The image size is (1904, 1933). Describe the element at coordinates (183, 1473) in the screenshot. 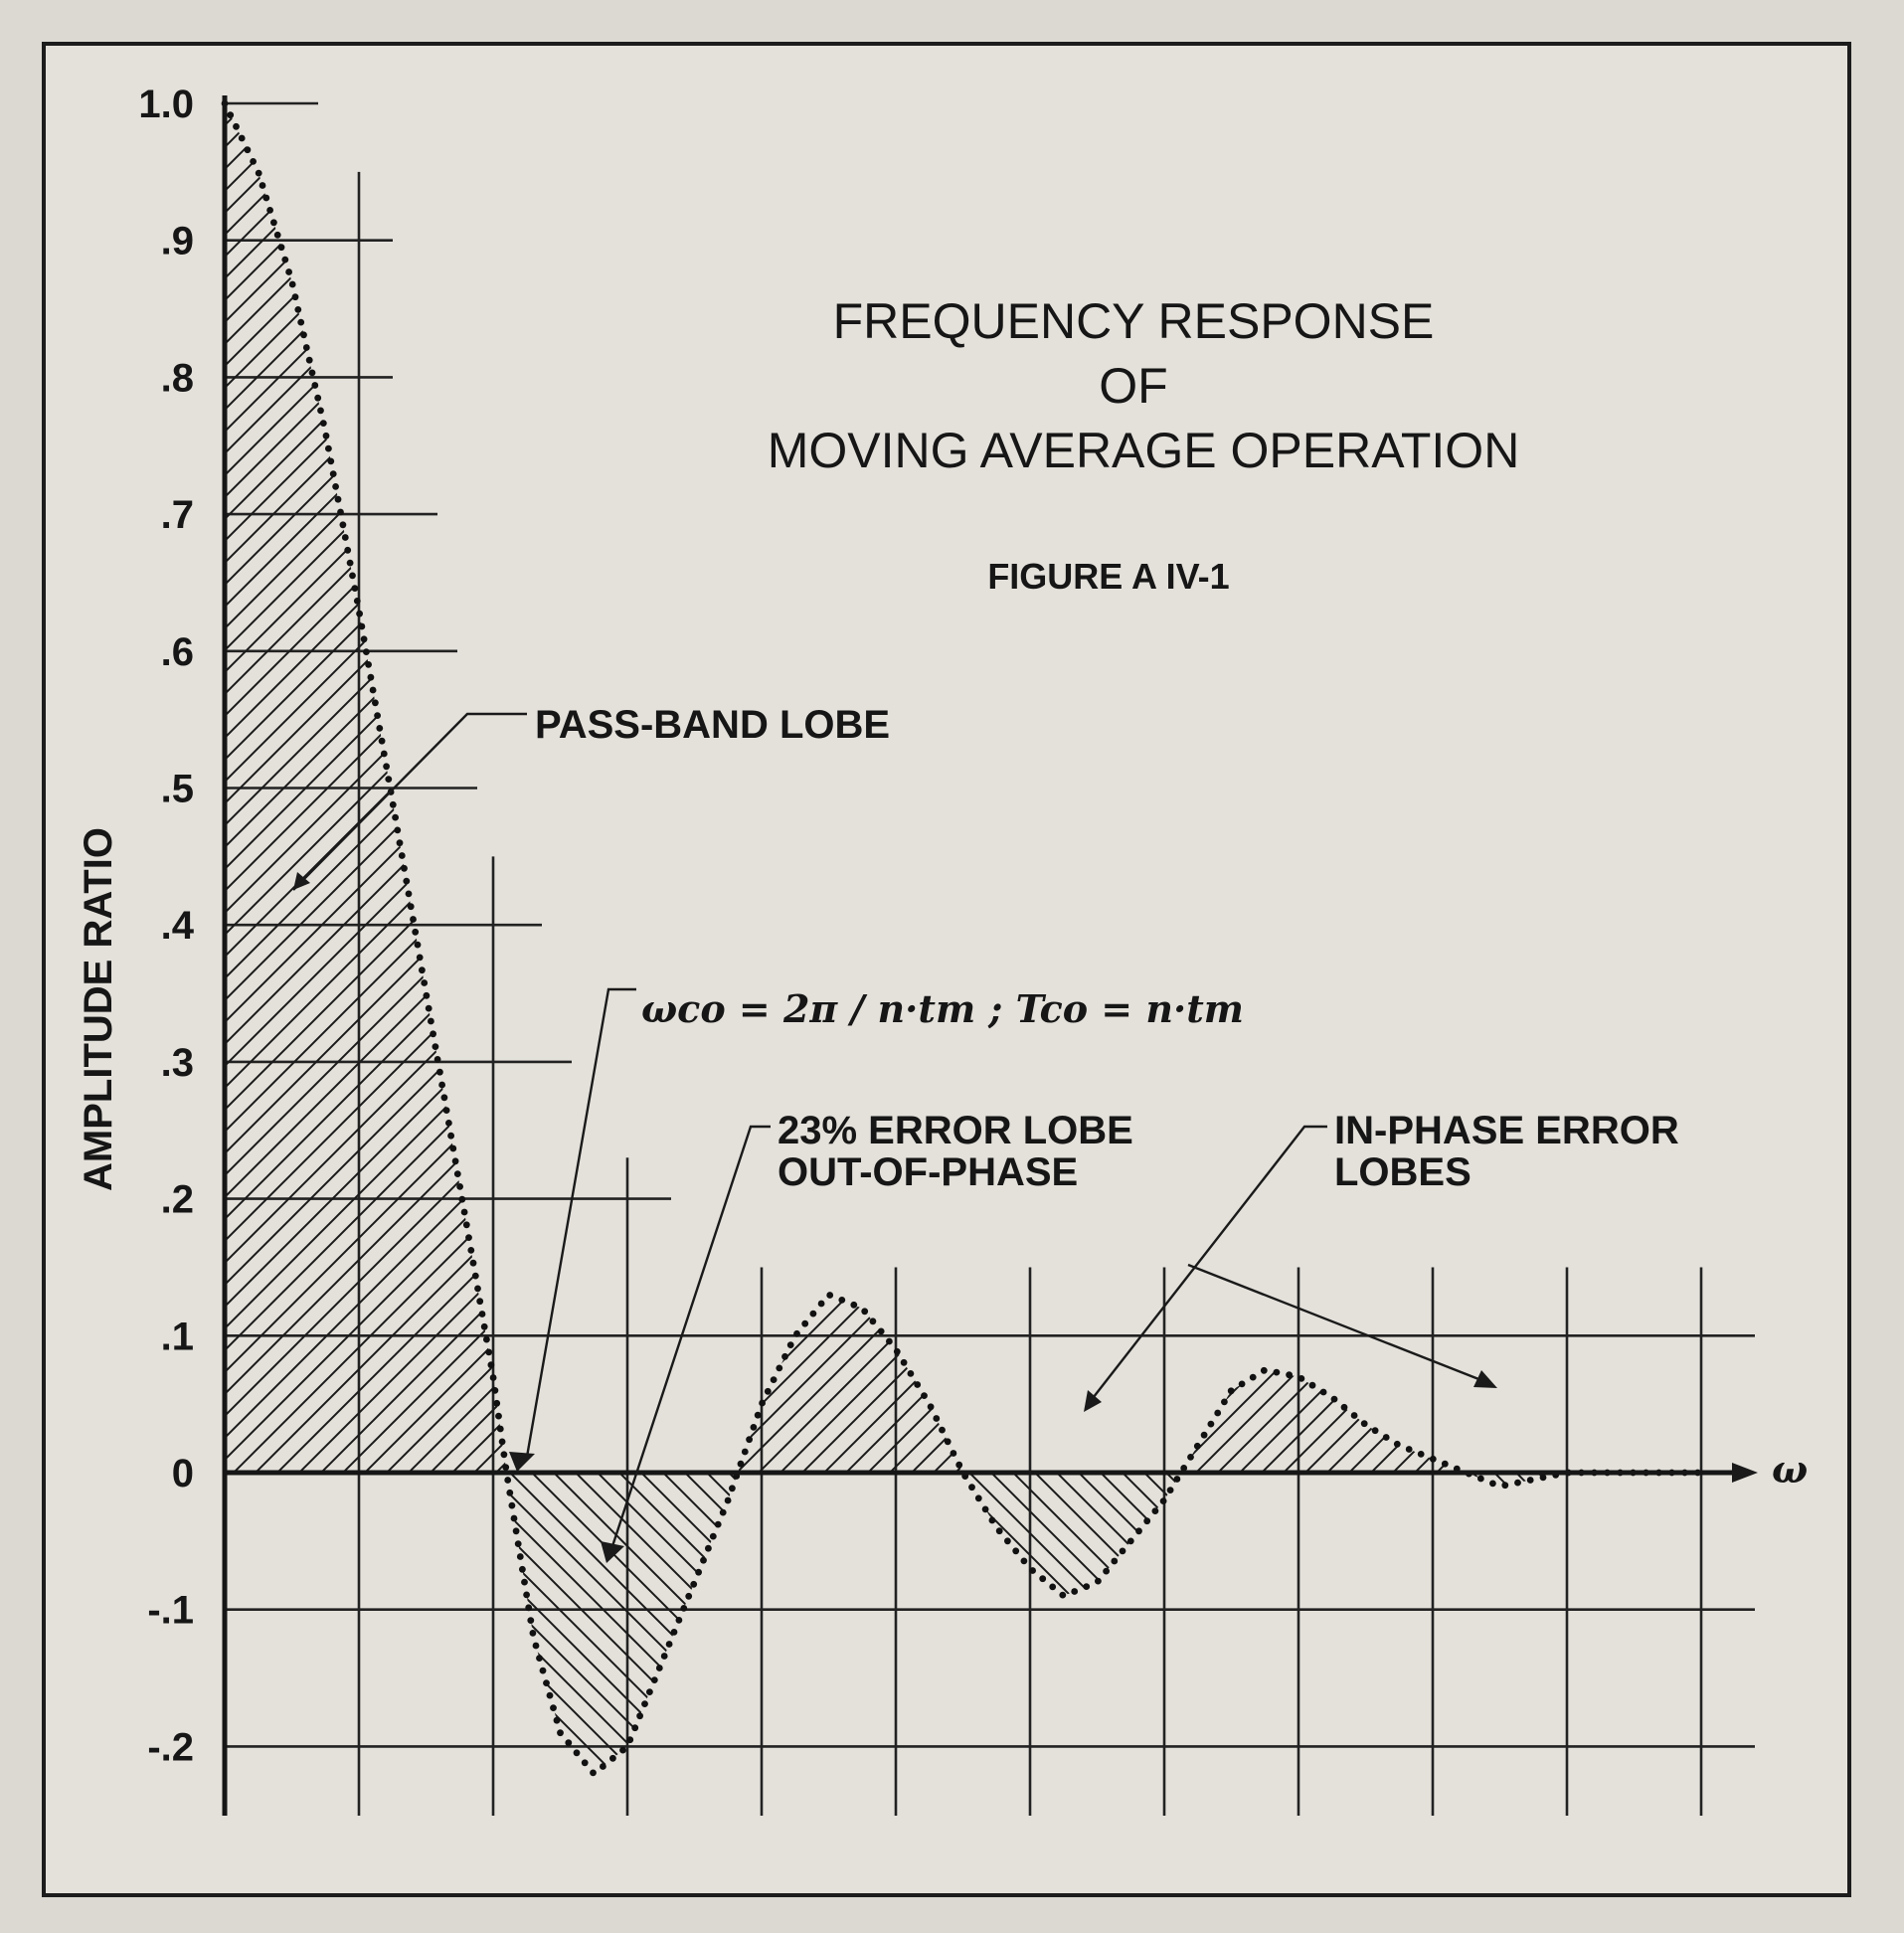

I see `y-tick-label: 0` at that location.